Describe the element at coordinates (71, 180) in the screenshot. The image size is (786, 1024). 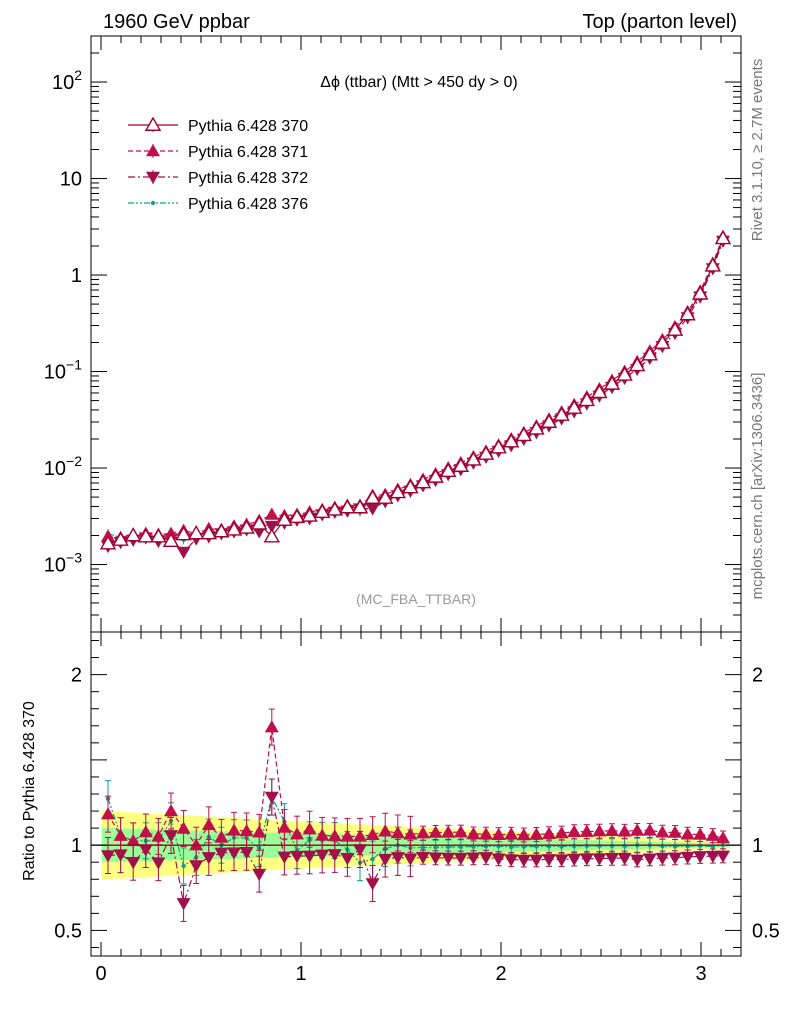
I see `y-tick-label: 10` at that location.